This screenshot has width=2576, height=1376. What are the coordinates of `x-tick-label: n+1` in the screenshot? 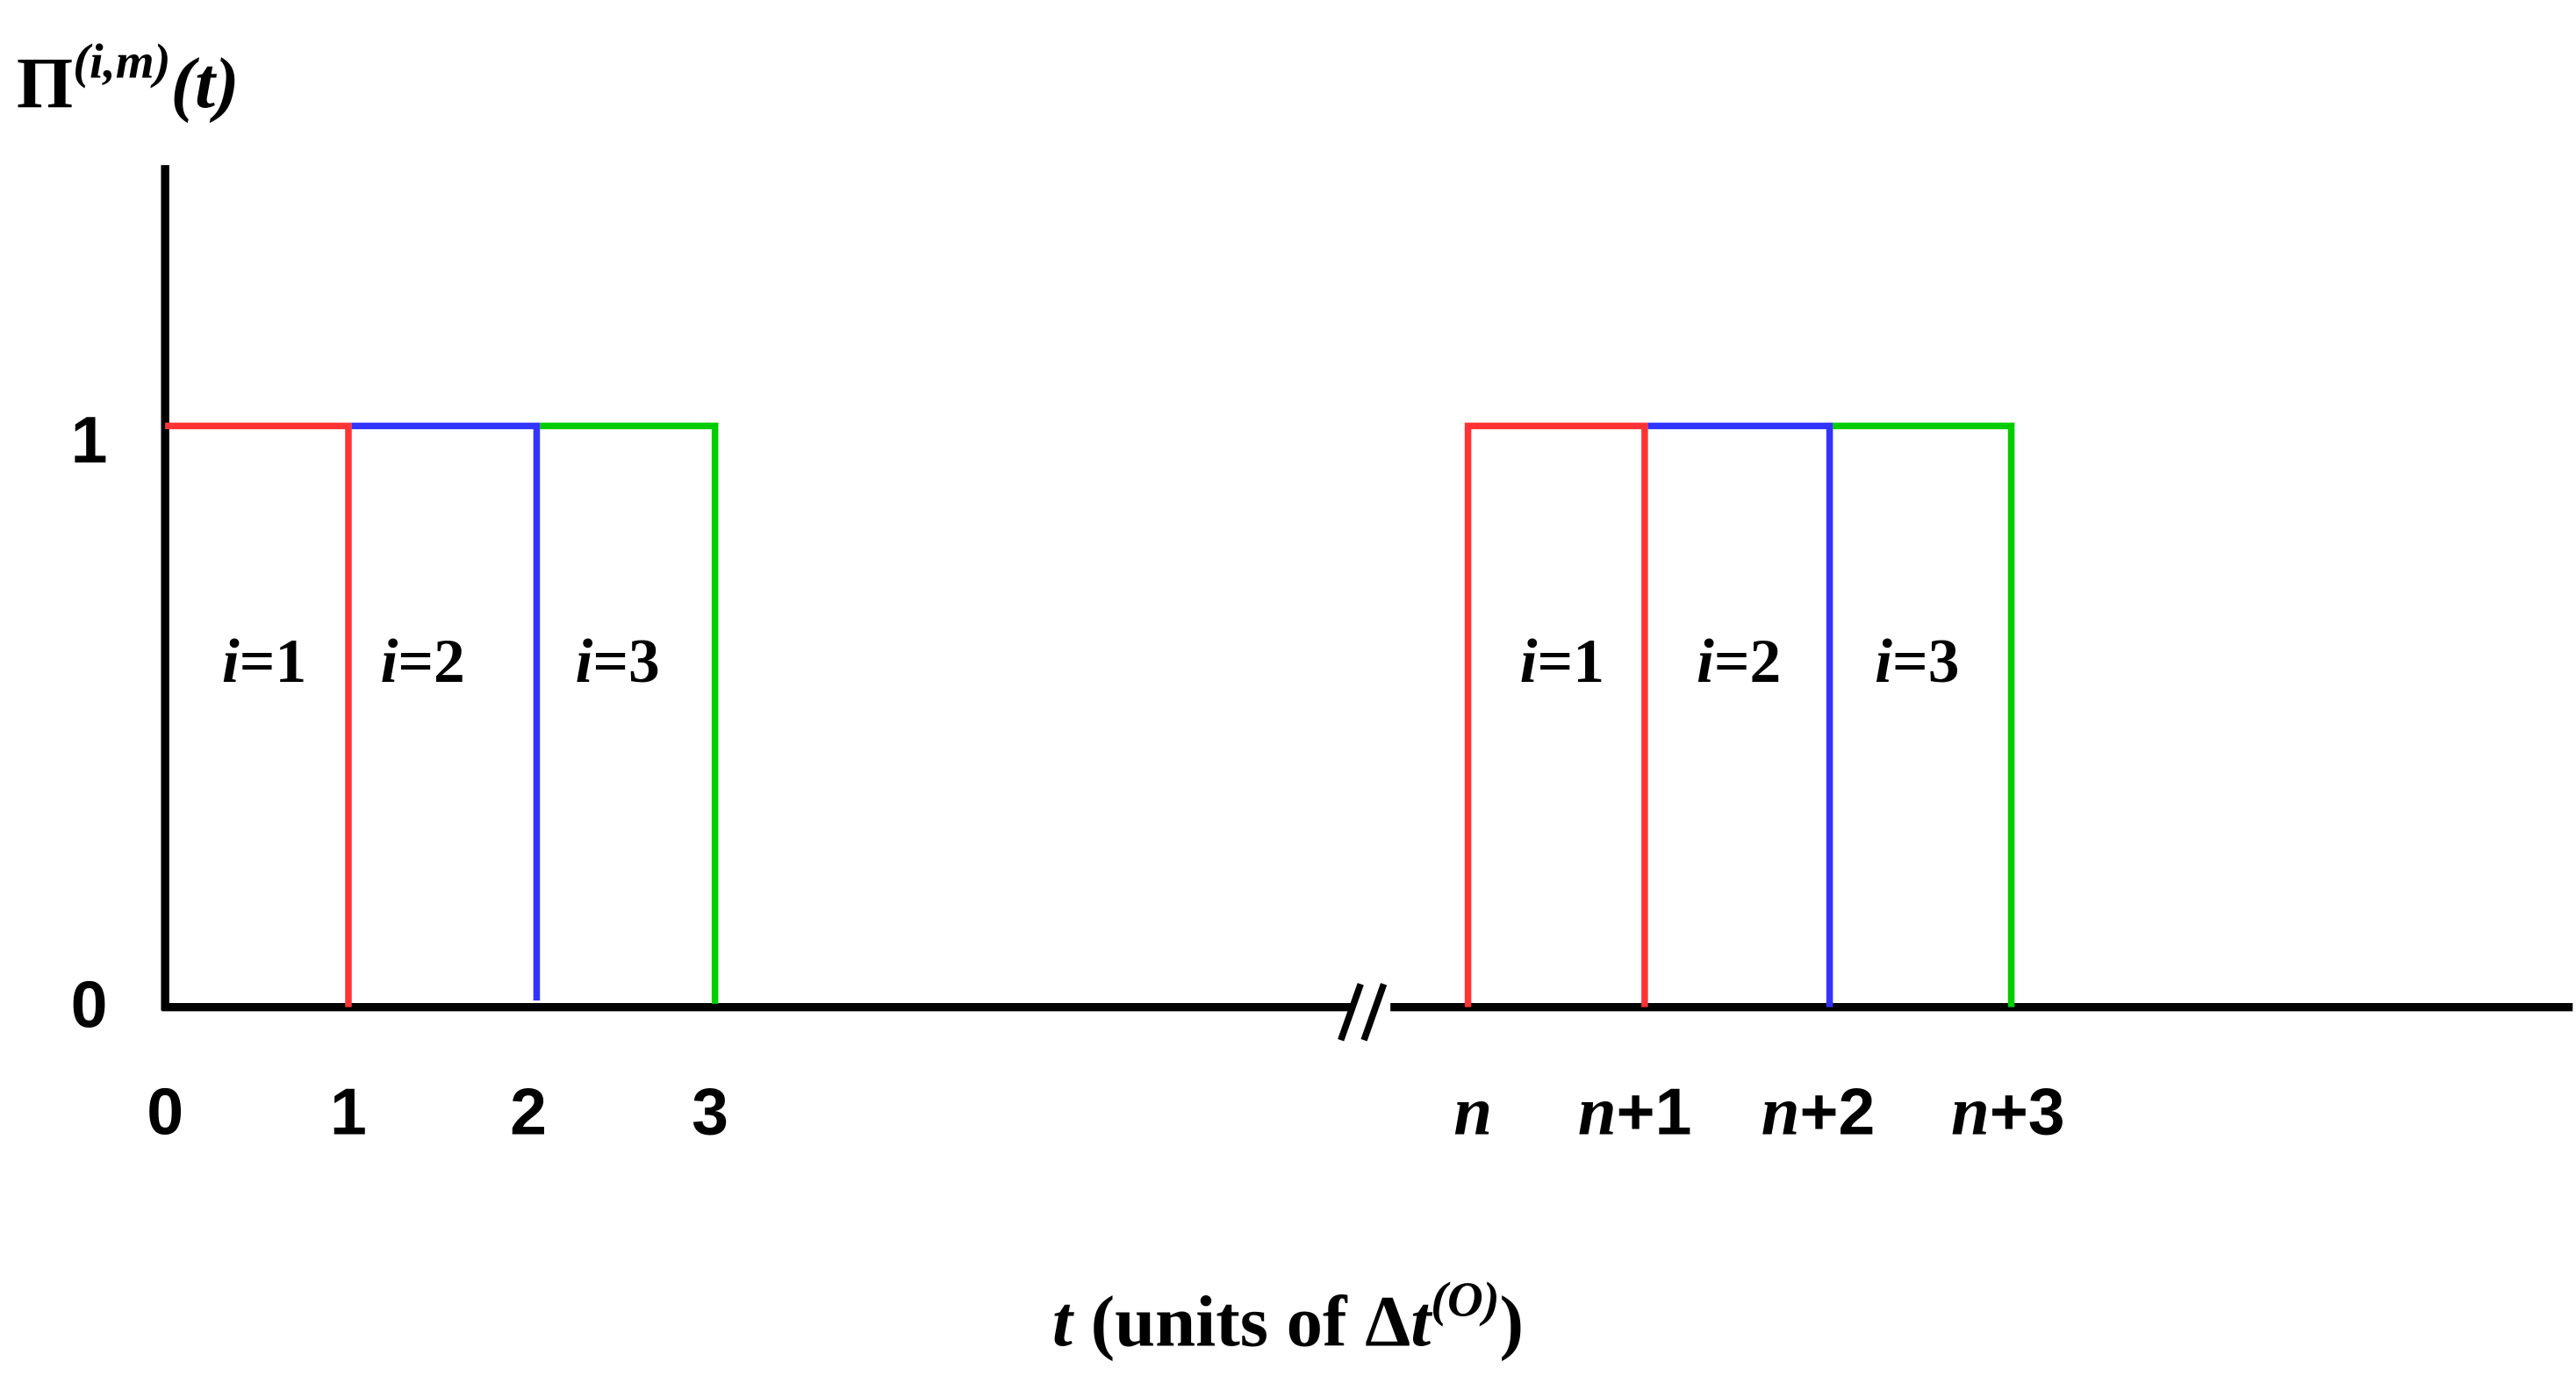 It's located at (1635, 1112).